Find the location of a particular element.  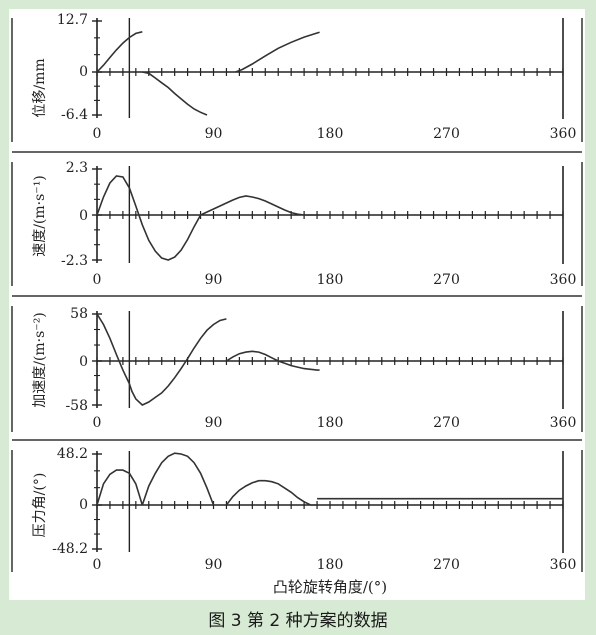

y-tick-label: -2.3 is located at coordinates (74, 261).